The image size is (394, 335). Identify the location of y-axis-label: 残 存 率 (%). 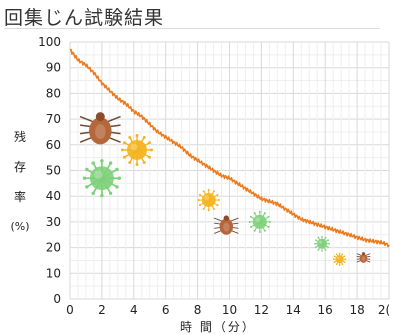
(20, 182).